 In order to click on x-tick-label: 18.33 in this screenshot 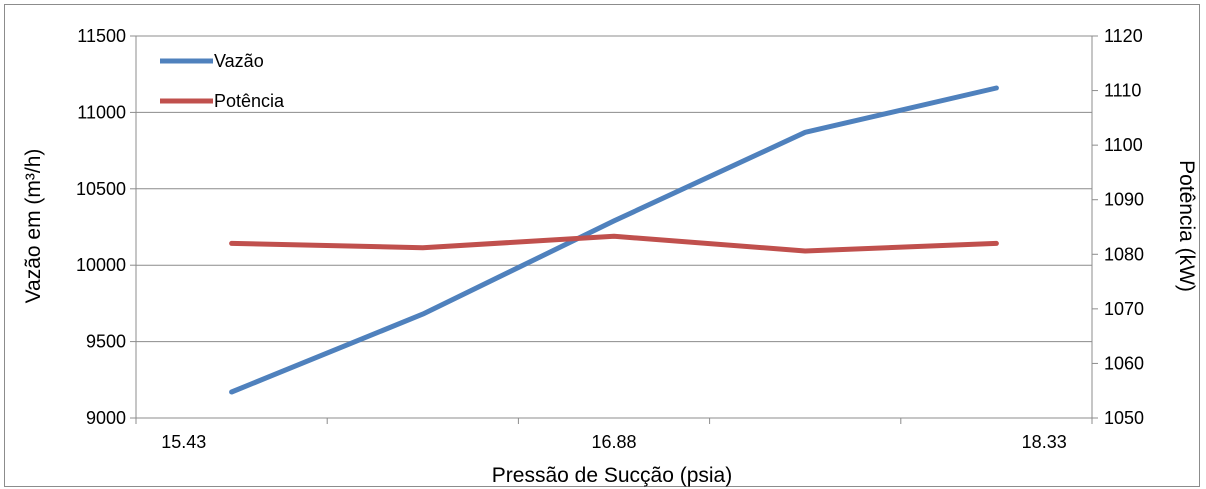, I will do `click(1044, 442)`.